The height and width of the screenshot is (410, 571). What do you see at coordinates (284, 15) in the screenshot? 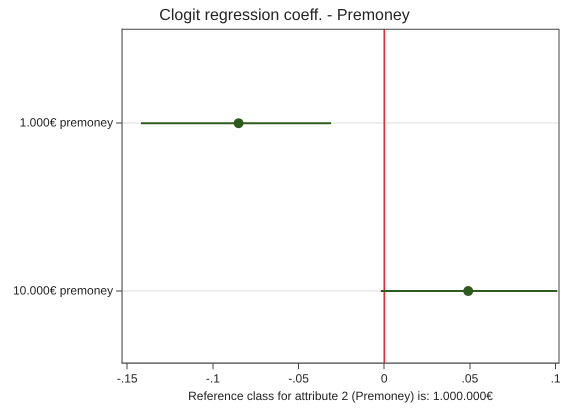
I see `chart-title: Clogit regression coeff. - Premoney` at bounding box center [284, 15].